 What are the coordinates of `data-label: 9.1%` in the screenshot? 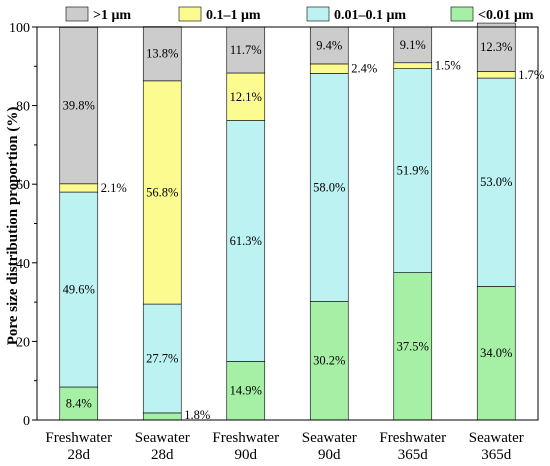 It's located at (413, 45).